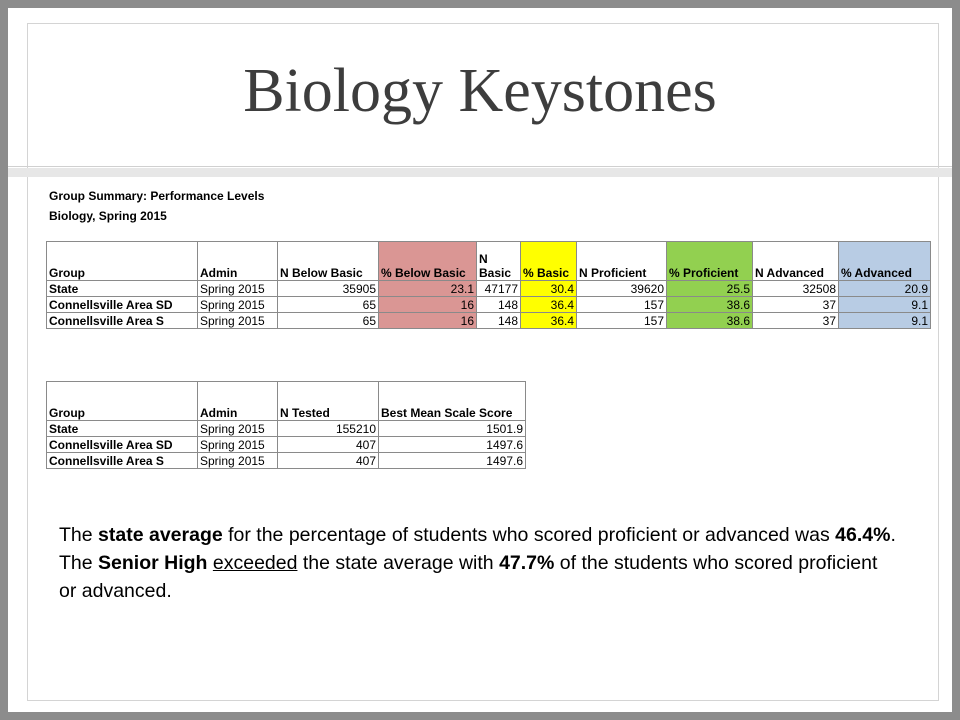  Describe the element at coordinates (398, 563) in the screenshot. I see `text-run: the state average with` at that location.